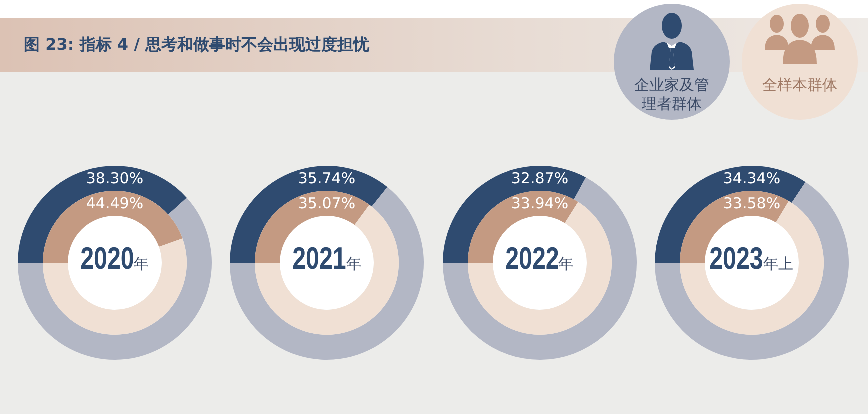 The height and width of the screenshot is (414, 868). I want to click on data-label: 32.87%, so click(539, 179).